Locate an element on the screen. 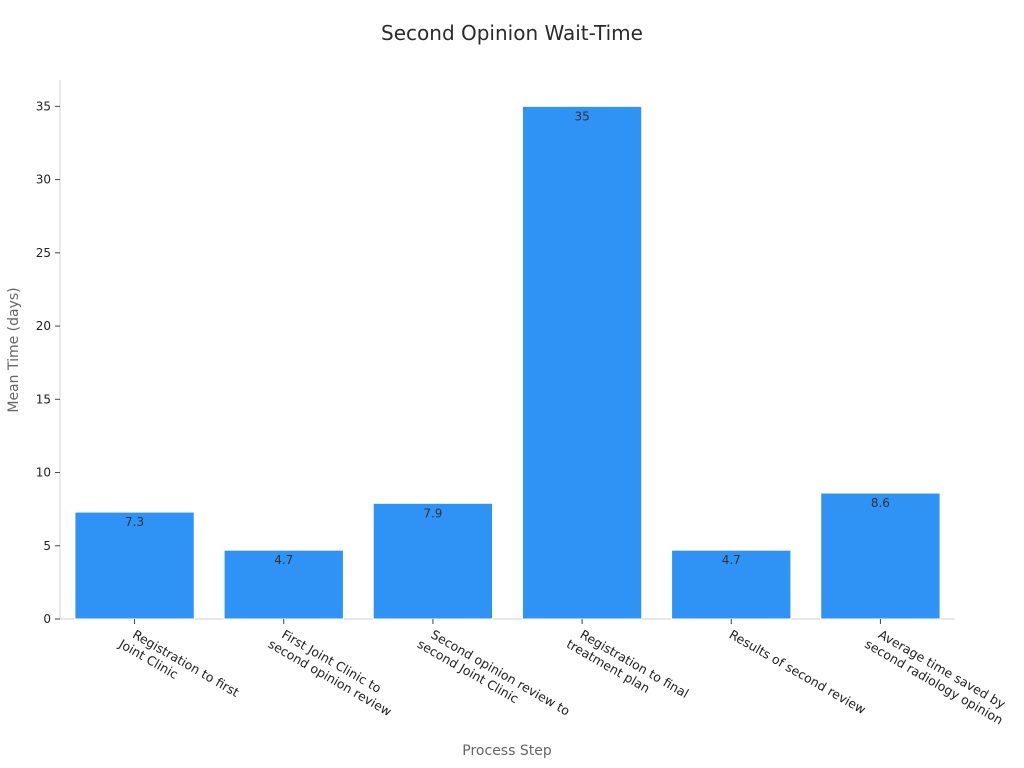  x-tick-label: Registration to finaltreatment plan is located at coordinates (627, 668).